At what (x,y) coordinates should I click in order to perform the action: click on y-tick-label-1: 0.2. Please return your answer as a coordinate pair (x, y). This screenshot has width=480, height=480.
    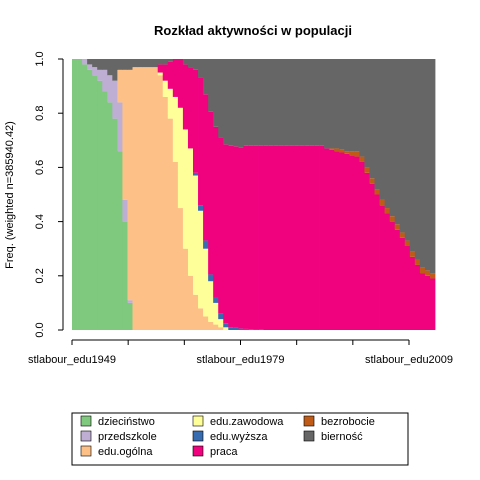
    Looking at the image, I should click on (40, 275).